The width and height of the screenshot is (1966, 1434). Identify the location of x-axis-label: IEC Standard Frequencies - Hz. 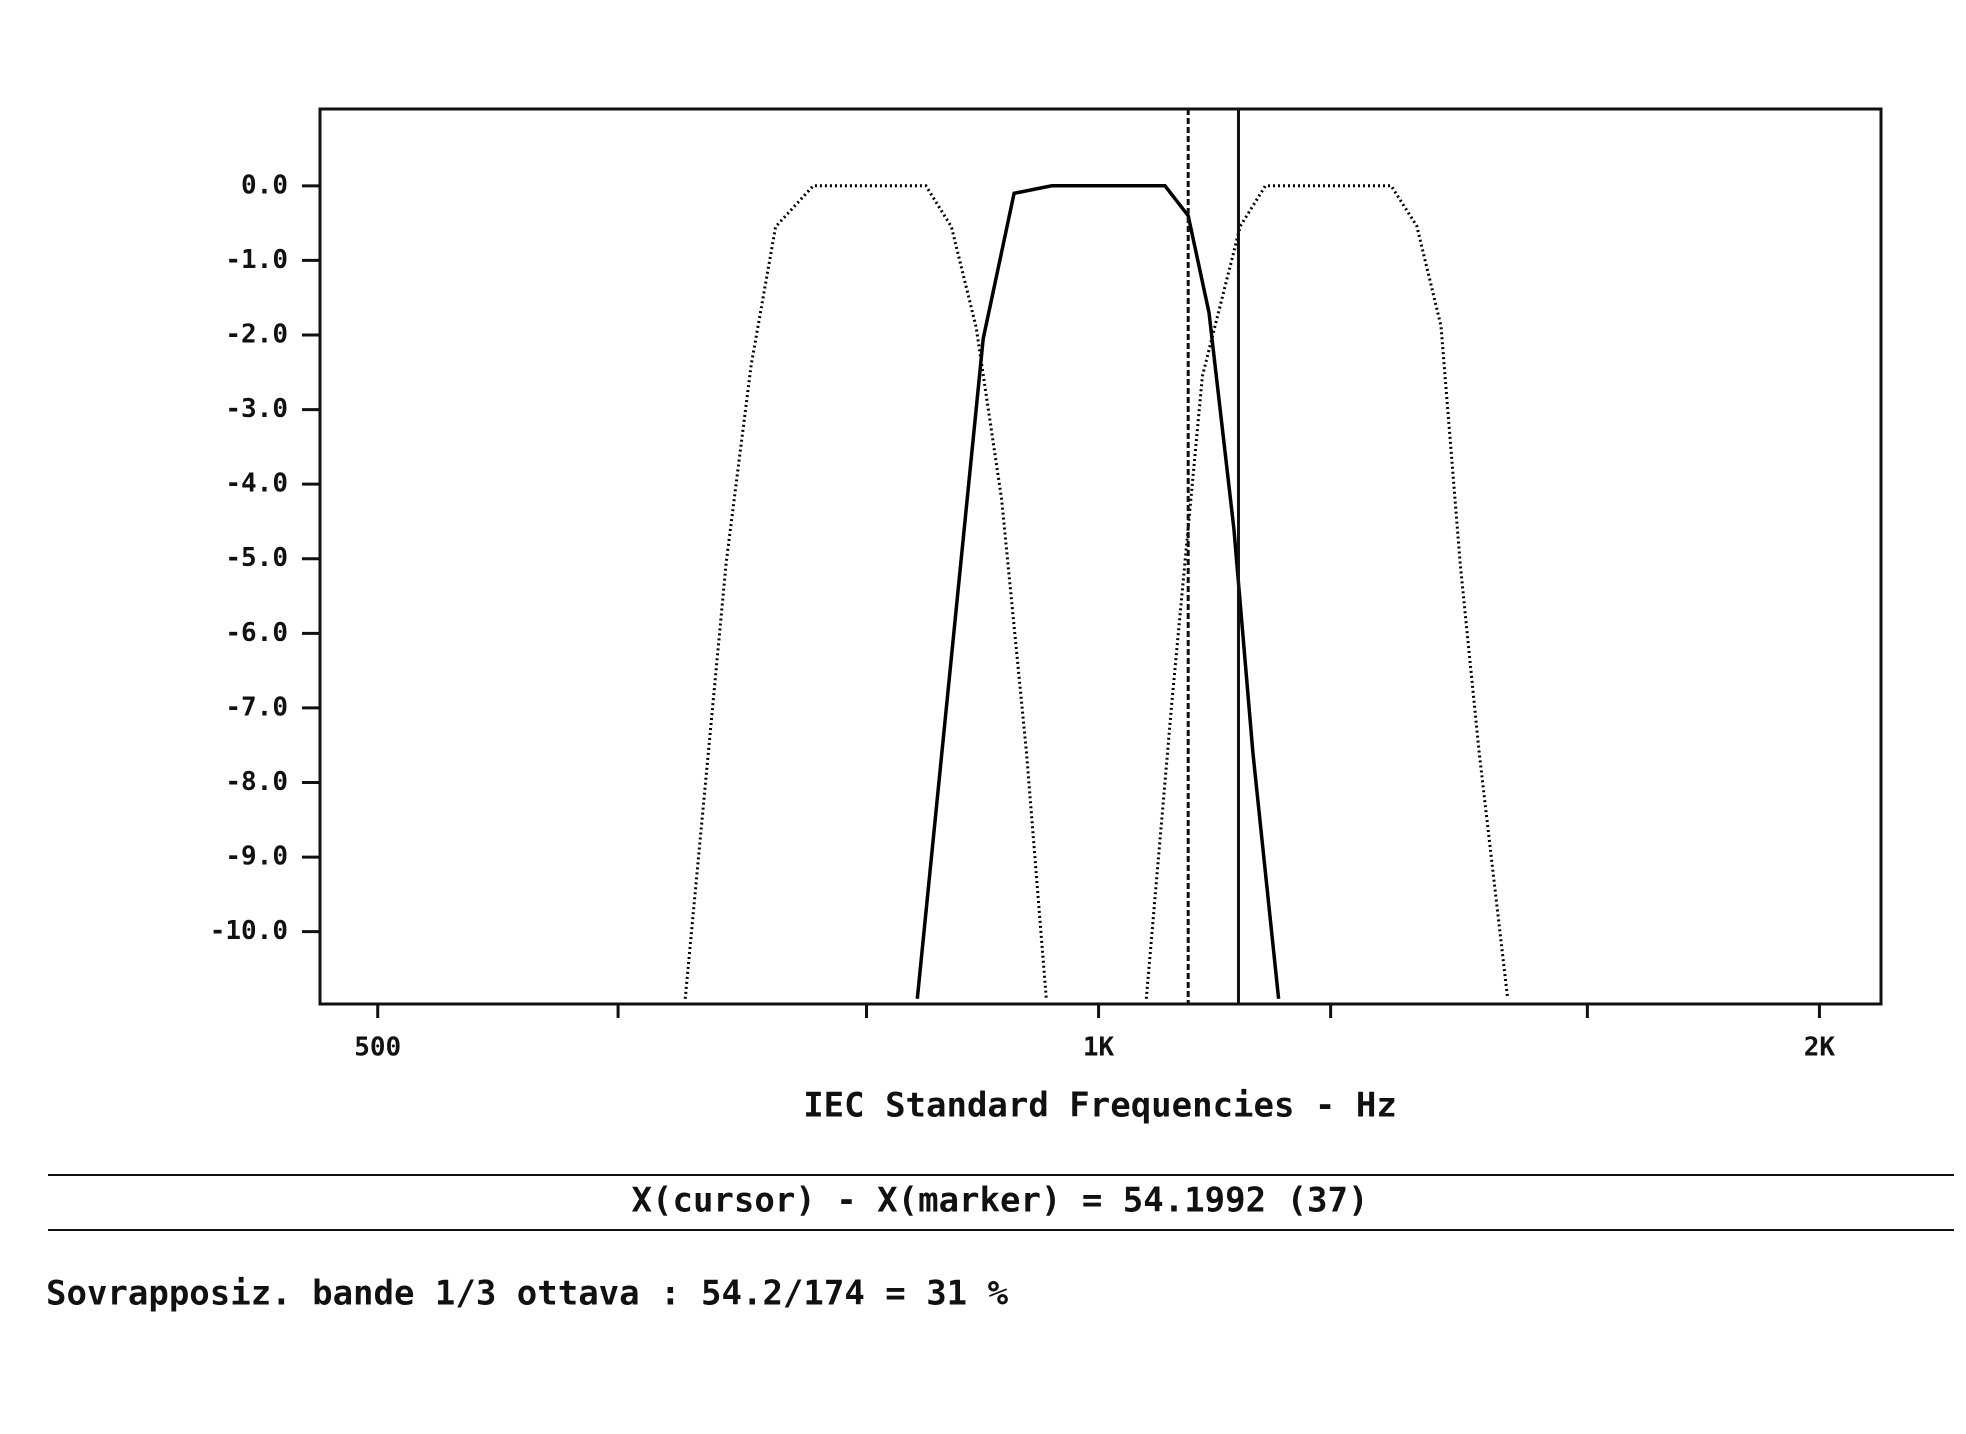
(1100, 1106).